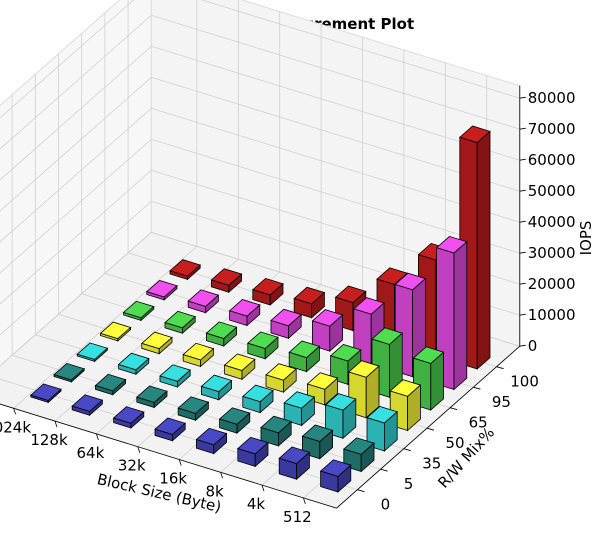 This screenshot has height=541, width=600. Describe the element at coordinates (69, 372) in the screenshot. I see `bar-1024k-rw5` at that location.